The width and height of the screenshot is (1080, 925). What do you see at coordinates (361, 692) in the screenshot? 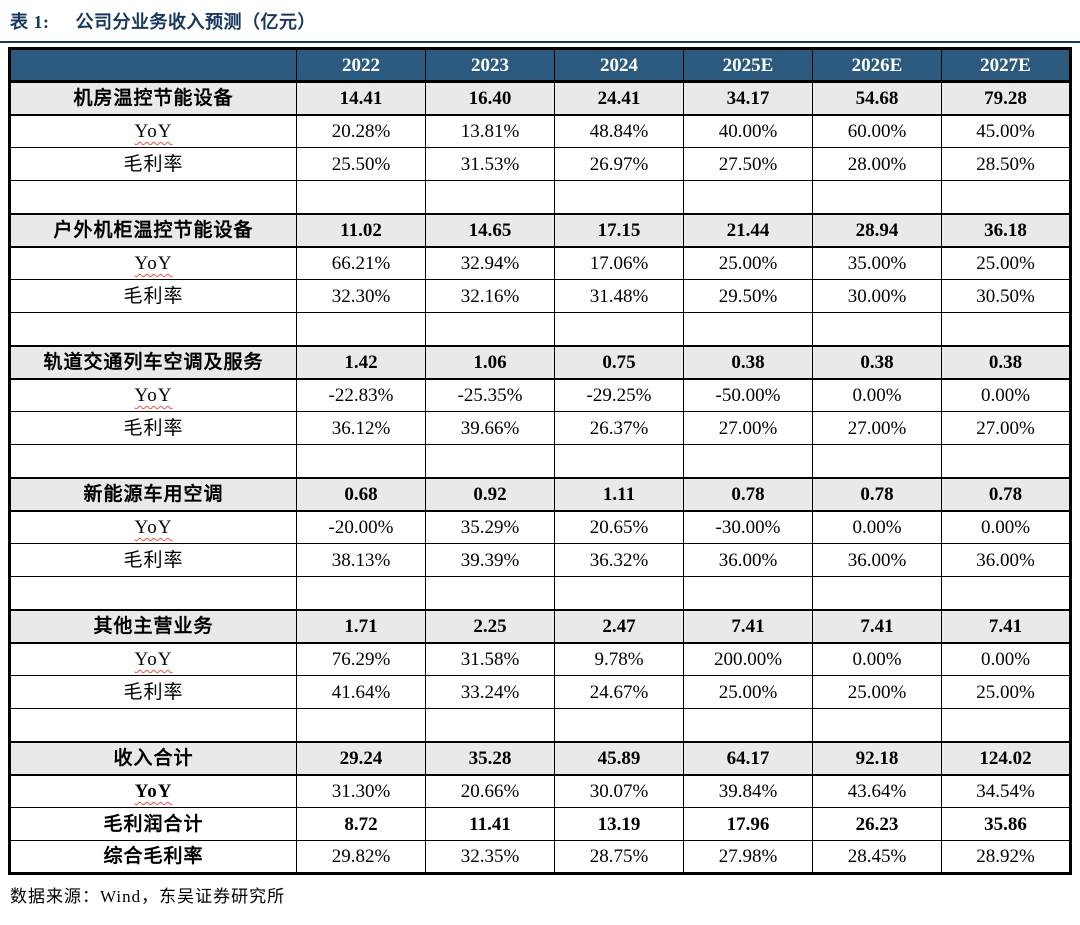
I see `value-cell: 41.64%` at bounding box center [361, 692].